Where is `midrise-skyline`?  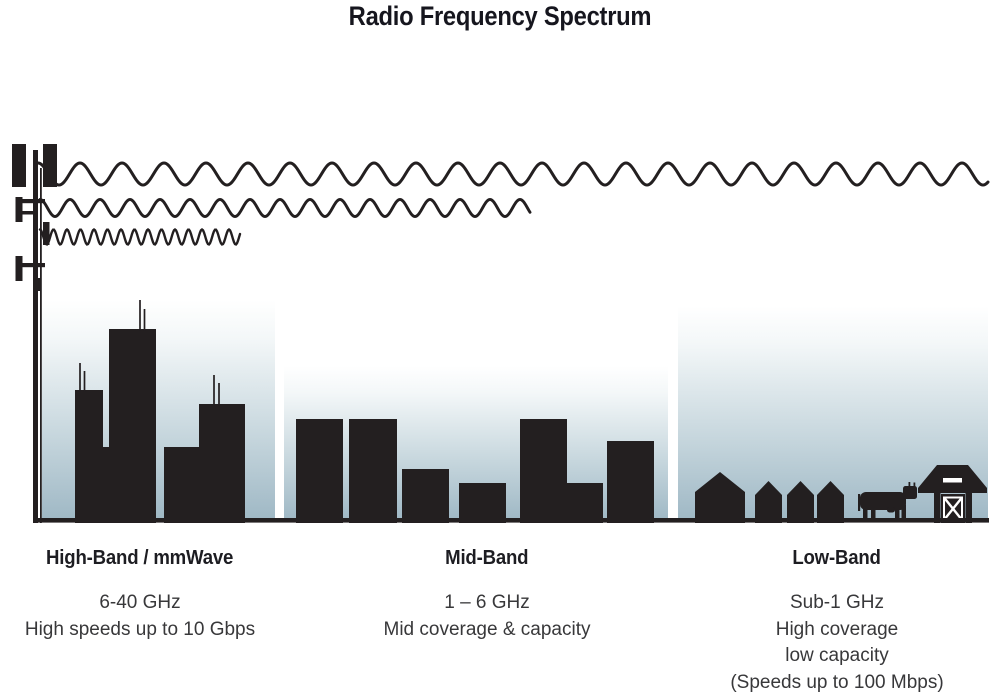 midrise-skyline is located at coordinates (475, 471).